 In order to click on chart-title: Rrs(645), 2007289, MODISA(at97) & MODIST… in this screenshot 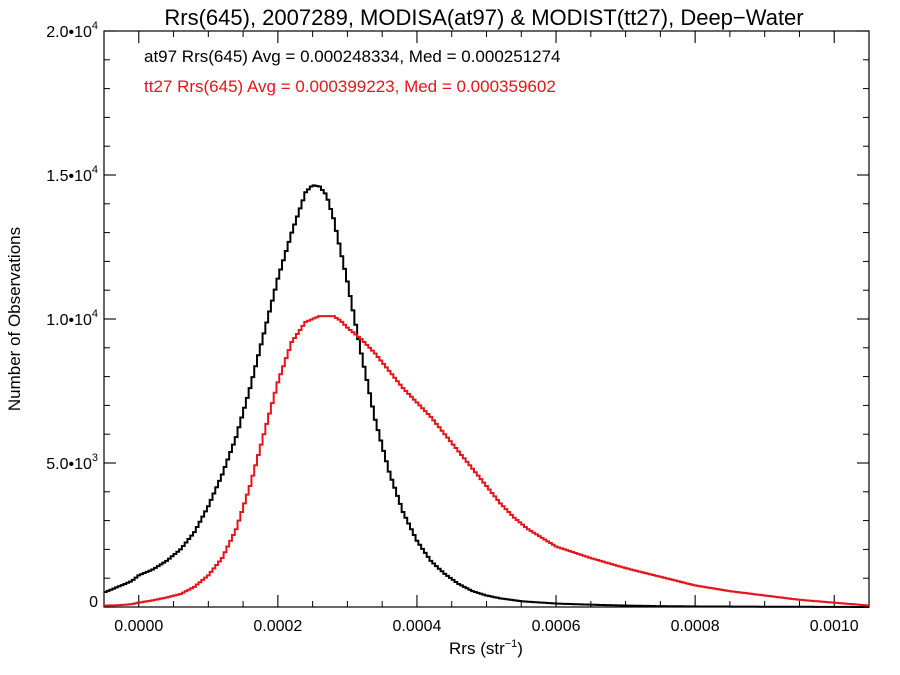, I will do `click(483, 17)`.